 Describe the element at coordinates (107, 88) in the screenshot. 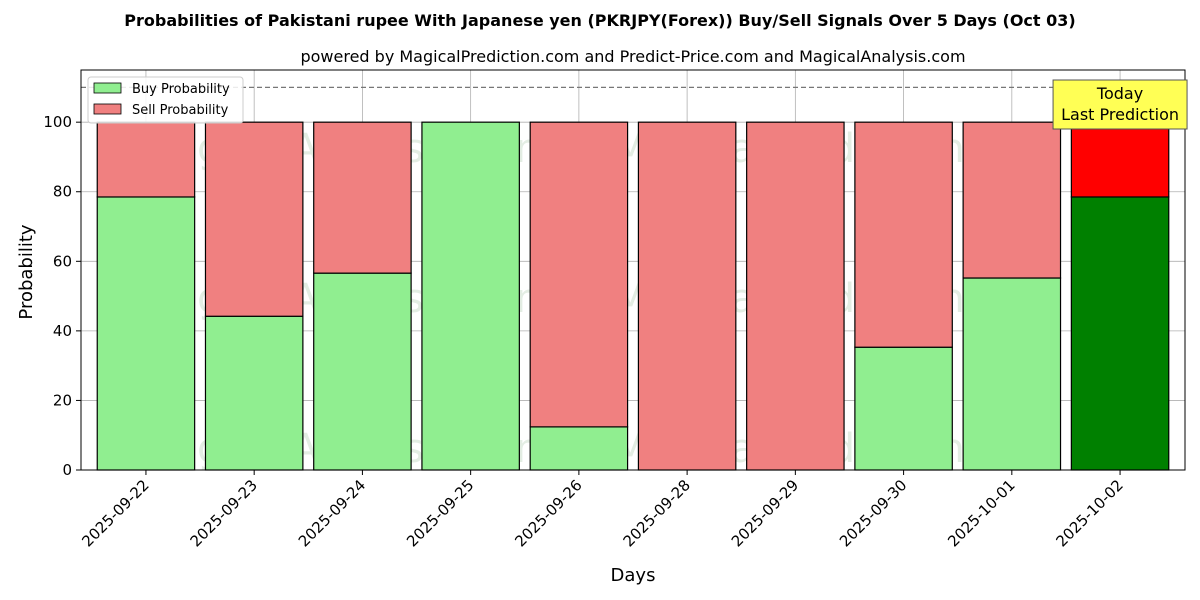

I see `legend-swatch-buy` at that location.